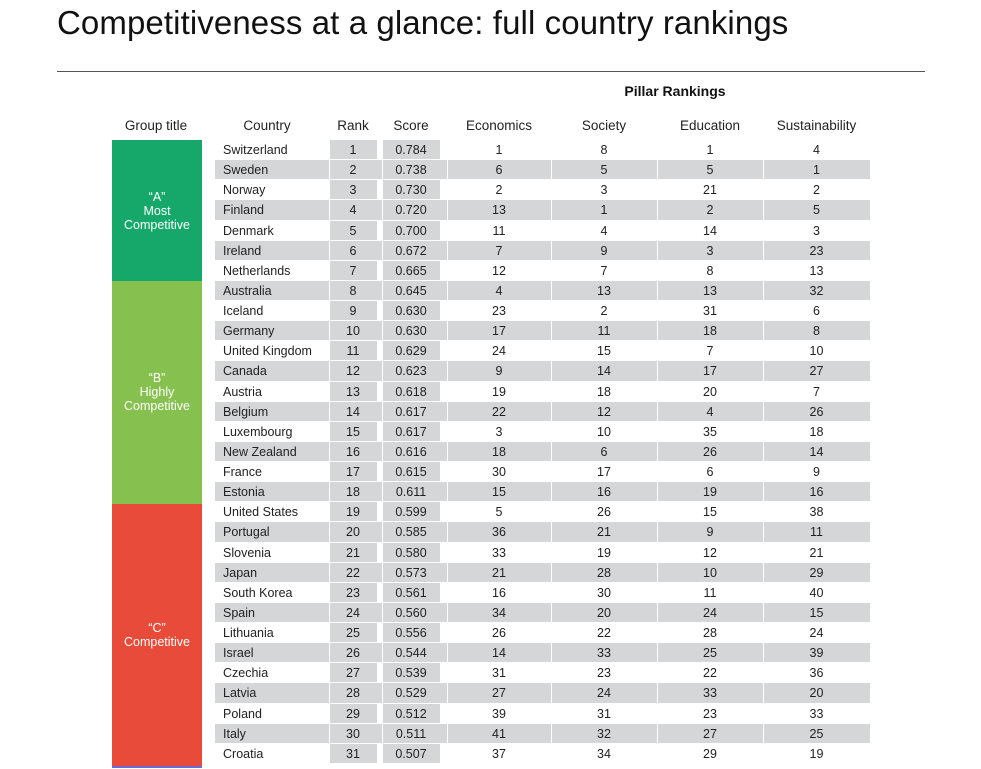 The width and height of the screenshot is (981, 769). I want to click on sustainability-cell: 16, so click(816, 492).